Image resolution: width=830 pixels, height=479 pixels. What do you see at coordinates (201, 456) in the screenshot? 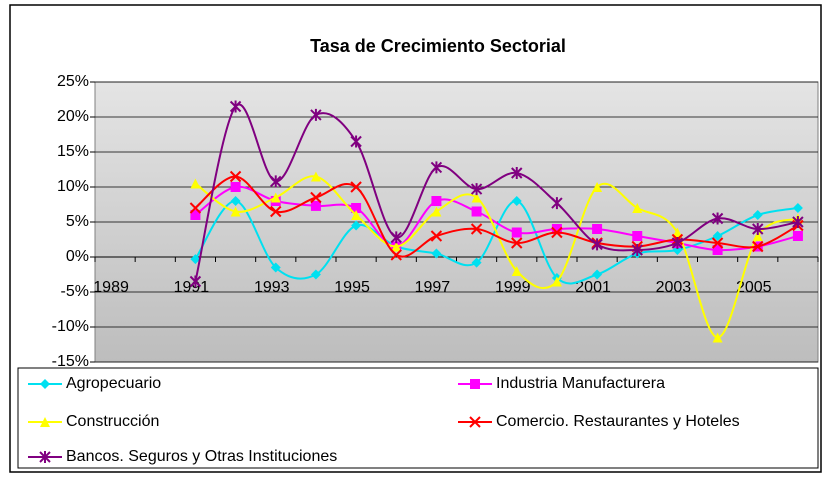
I see `legend-label: Bancos. Seguros y Otras Instituciones` at bounding box center [201, 456].